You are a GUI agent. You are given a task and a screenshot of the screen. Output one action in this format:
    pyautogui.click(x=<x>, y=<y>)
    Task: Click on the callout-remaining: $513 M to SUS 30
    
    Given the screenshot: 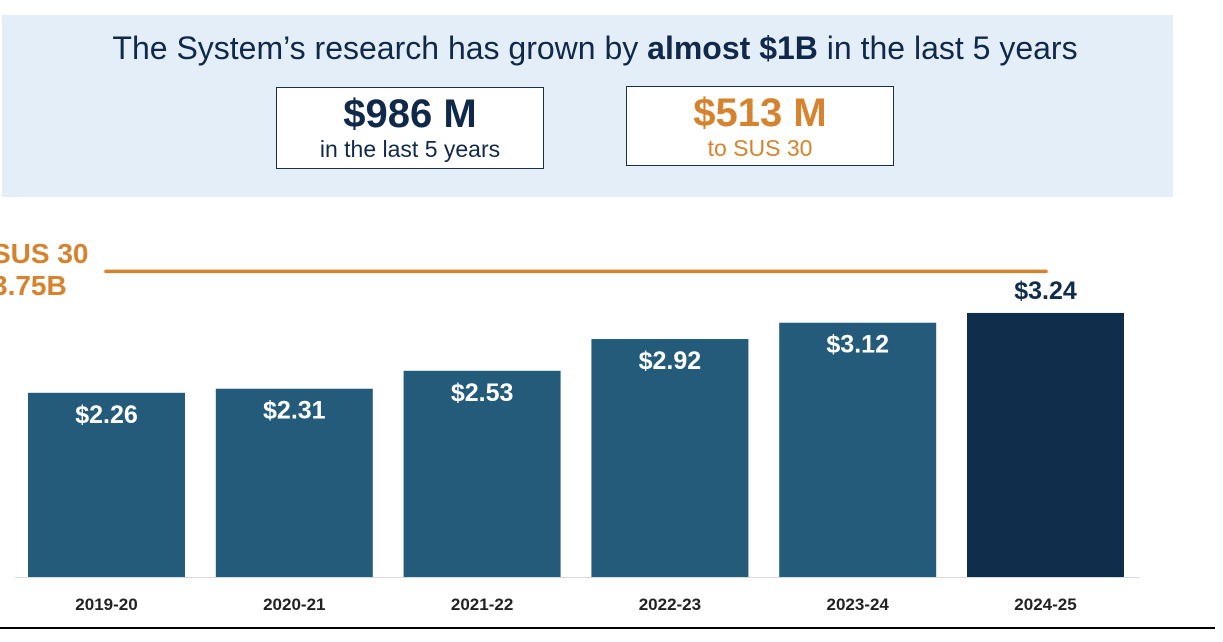 What is the action you would take?
    pyautogui.click(x=760, y=126)
    